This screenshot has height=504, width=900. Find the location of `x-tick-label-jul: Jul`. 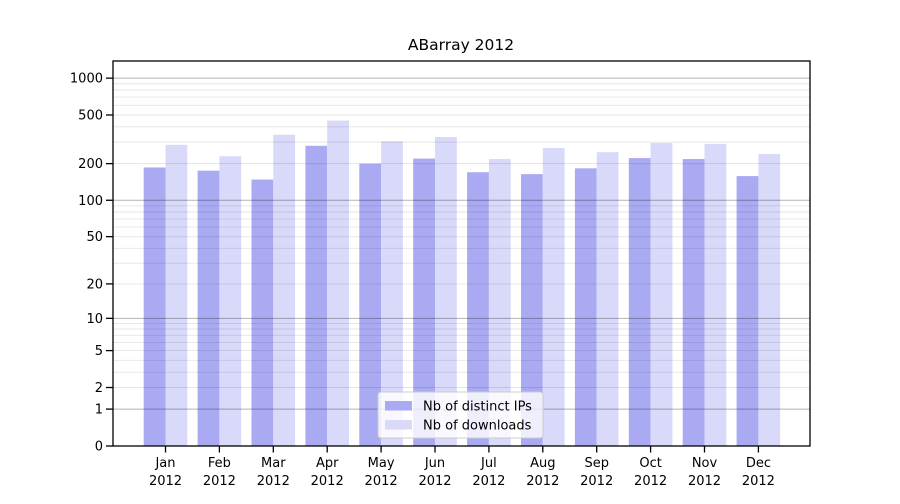

x-tick-label-jul: Jul is located at coordinates (488, 463).